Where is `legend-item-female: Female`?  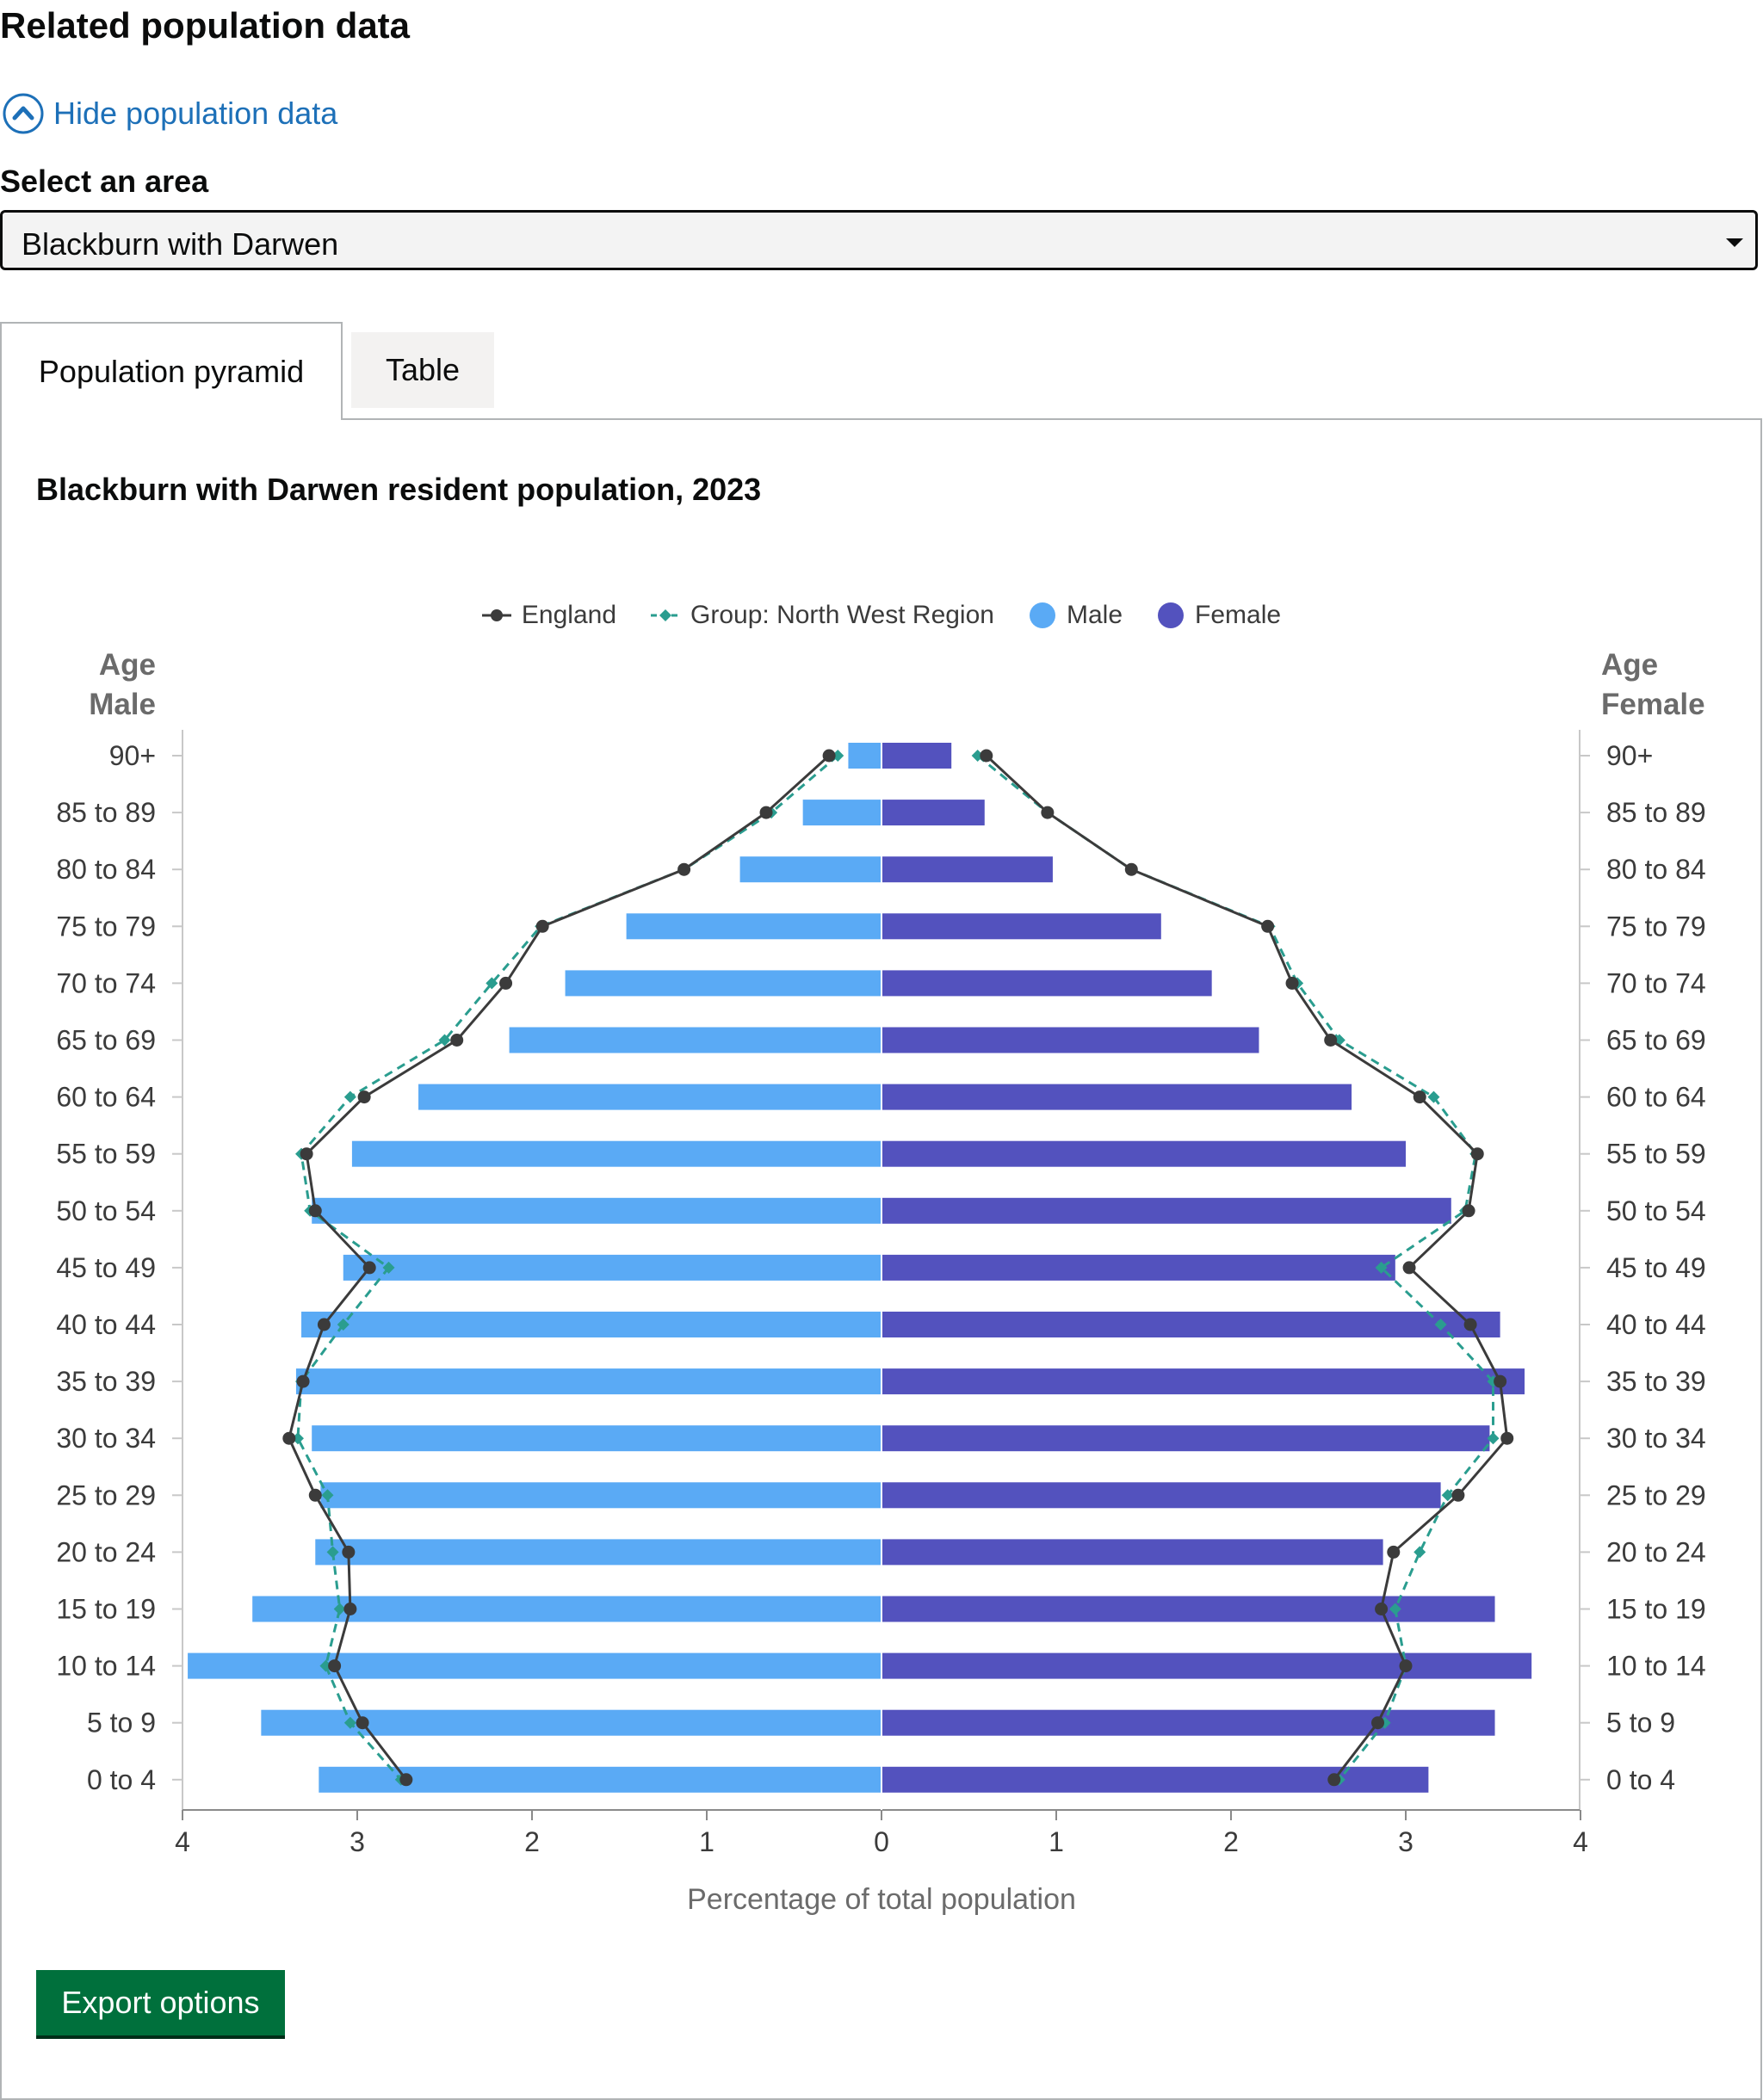
legend-item-female: Female is located at coordinates (1219, 615).